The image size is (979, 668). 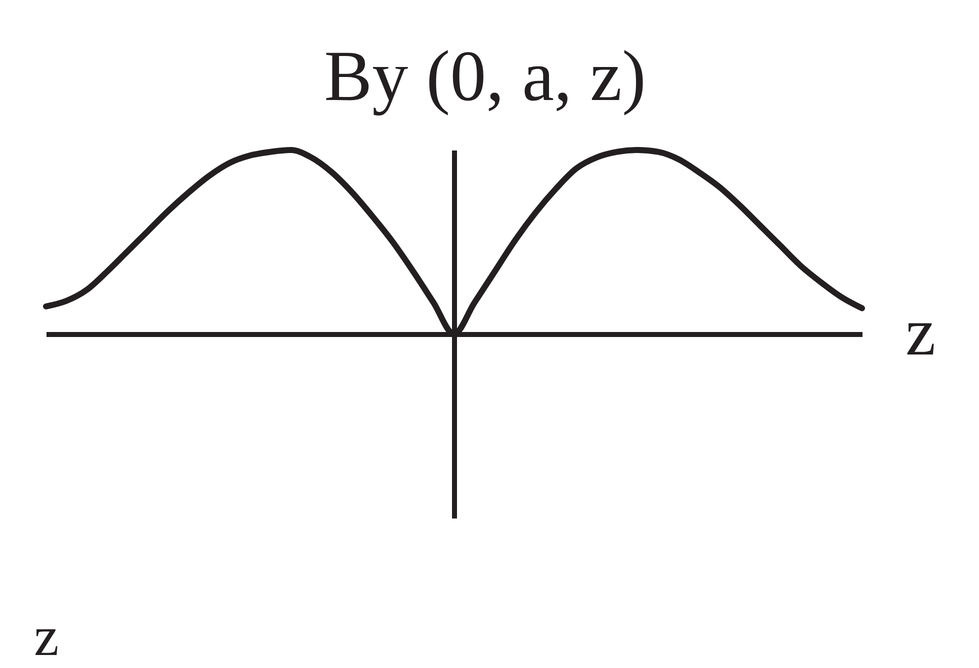 What do you see at coordinates (46, 637) in the screenshot?
I see `text: z` at bounding box center [46, 637].